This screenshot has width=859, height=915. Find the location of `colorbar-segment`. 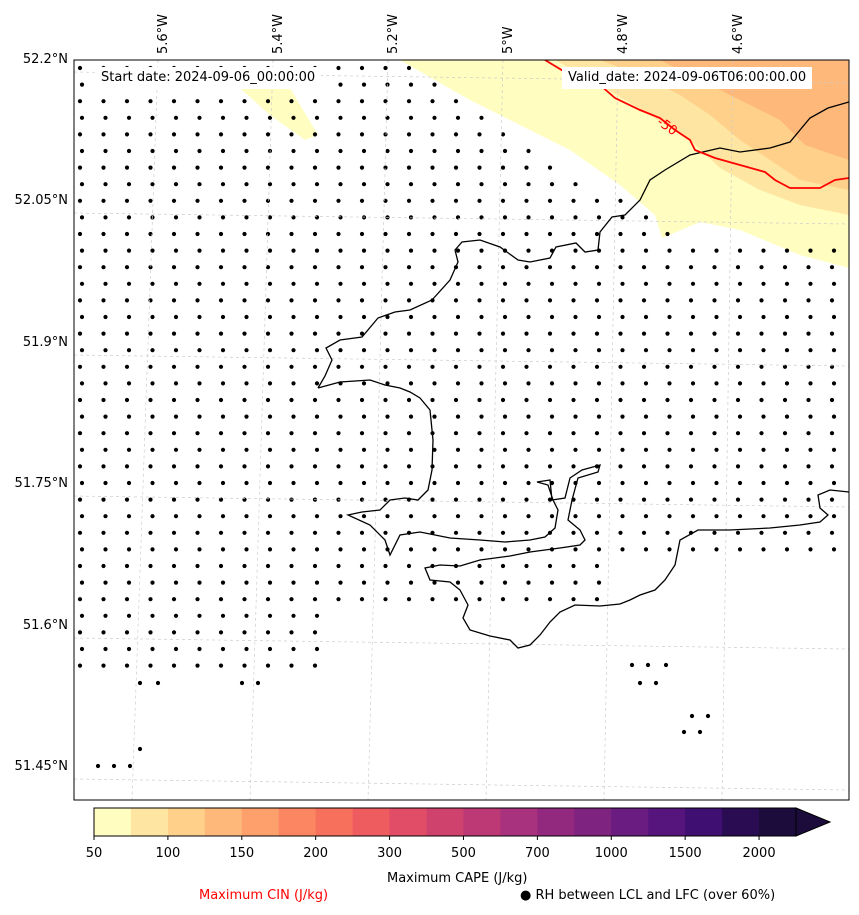

colorbar-segment is located at coordinates (371, 822).